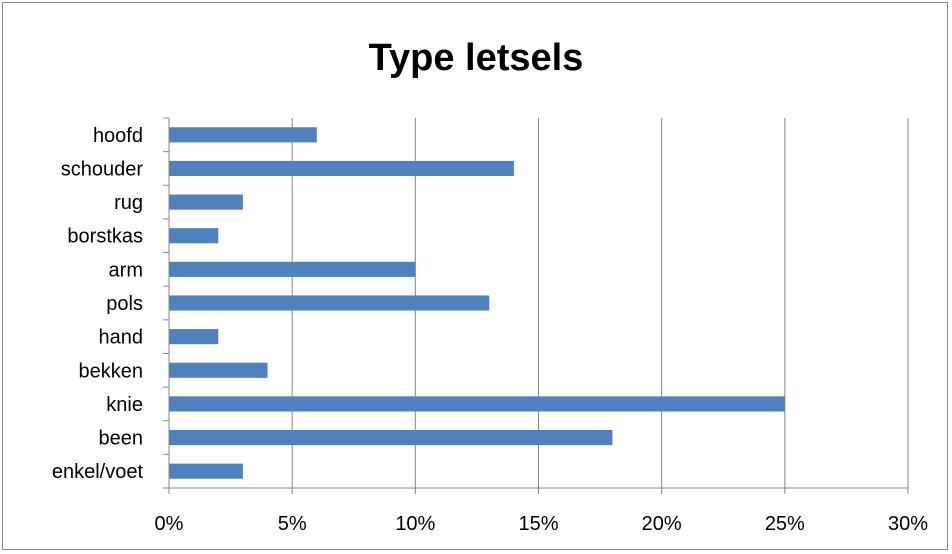 The width and height of the screenshot is (952, 554). What do you see at coordinates (124, 304) in the screenshot?
I see `category-label: pols` at bounding box center [124, 304].